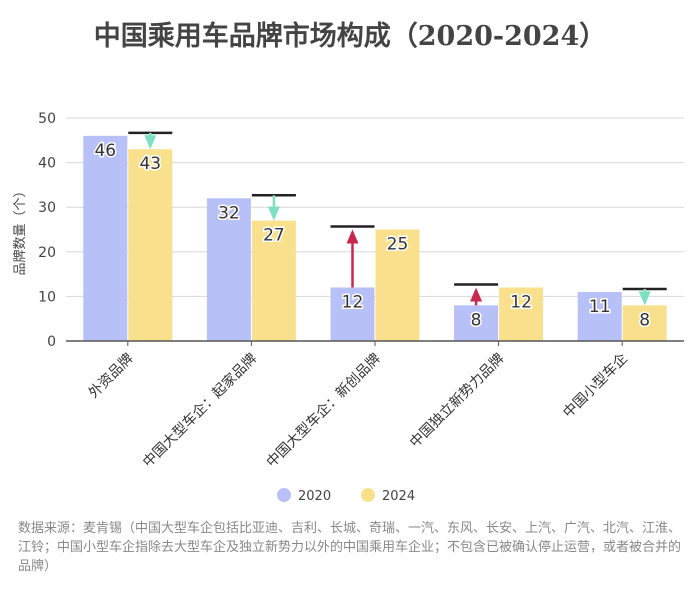 The height and width of the screenshot is (592, 700). I want to click on x-tick-label: 中国大型车企：新创品牌, so click(323, 410).